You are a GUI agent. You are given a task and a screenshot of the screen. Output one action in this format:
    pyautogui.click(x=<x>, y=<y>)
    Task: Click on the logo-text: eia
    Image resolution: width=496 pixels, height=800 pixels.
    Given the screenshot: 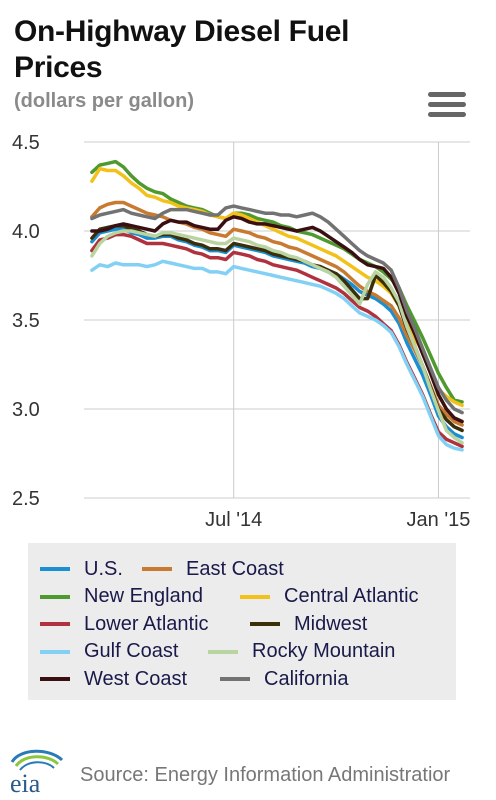 What is the action you would take?
    pyautogui.click(x=25, y=782)
    